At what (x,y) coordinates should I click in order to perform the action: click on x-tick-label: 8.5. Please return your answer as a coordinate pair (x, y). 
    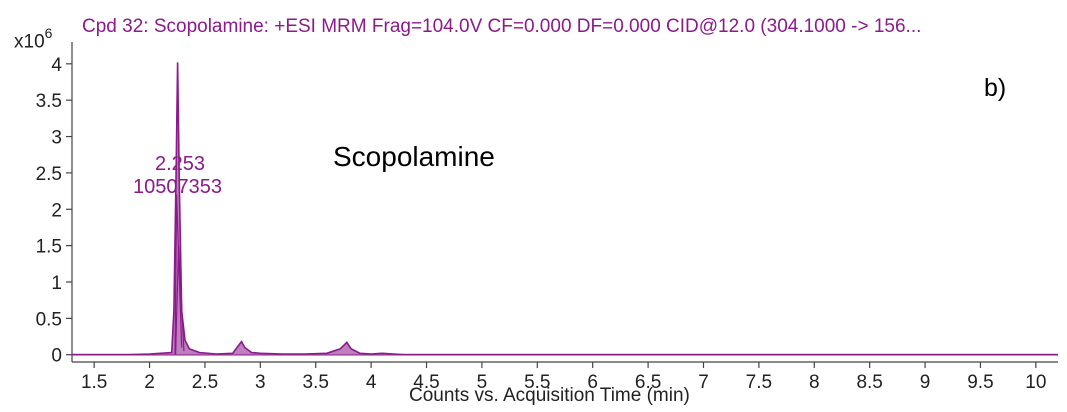
    Looking at the image, I should click on (869, 382).